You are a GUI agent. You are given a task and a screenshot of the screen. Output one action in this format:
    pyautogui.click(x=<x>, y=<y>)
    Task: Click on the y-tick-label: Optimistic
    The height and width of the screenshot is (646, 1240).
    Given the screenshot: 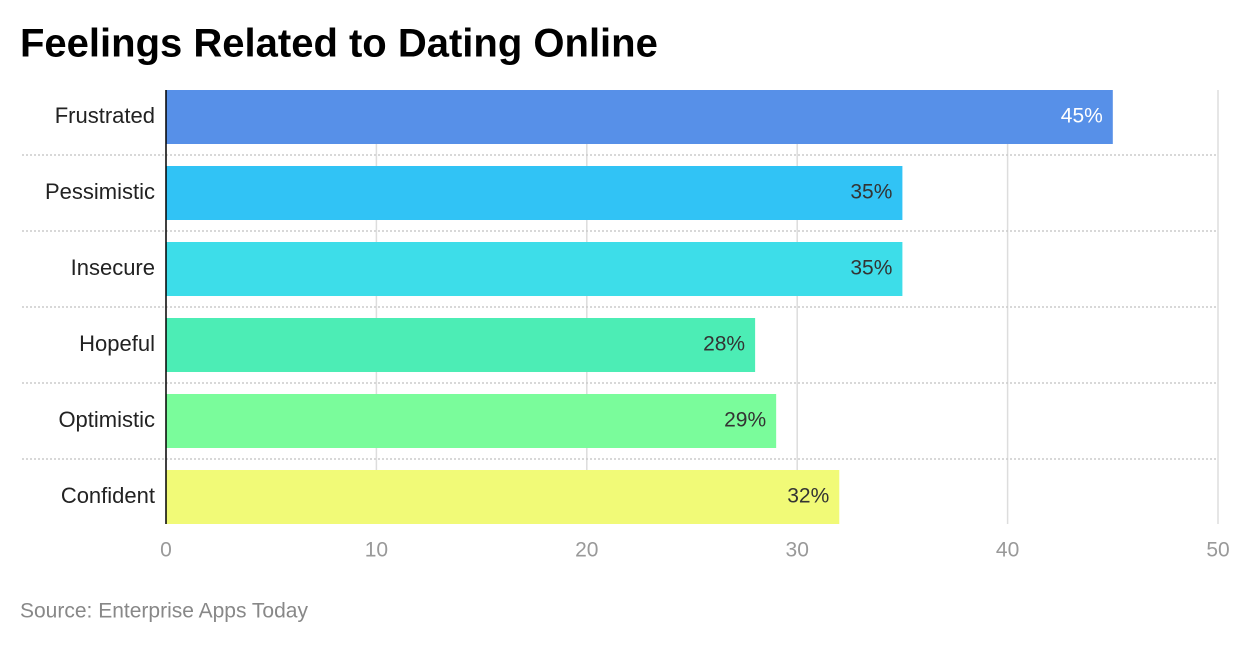 What is the action you would take?
    pyautogui.click(x=106, y=419)
    